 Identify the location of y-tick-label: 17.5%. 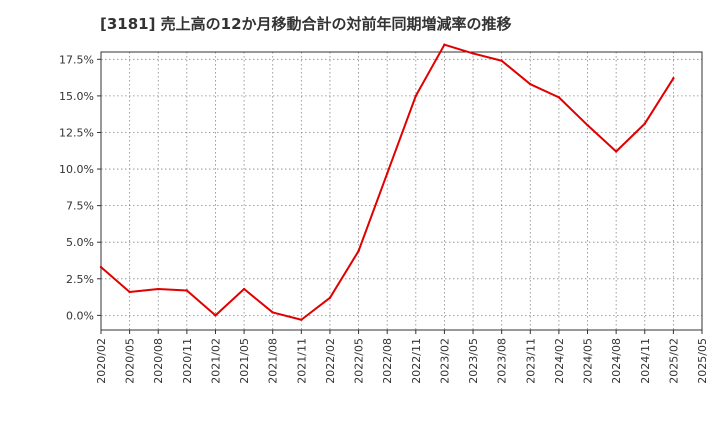
(76, 59).